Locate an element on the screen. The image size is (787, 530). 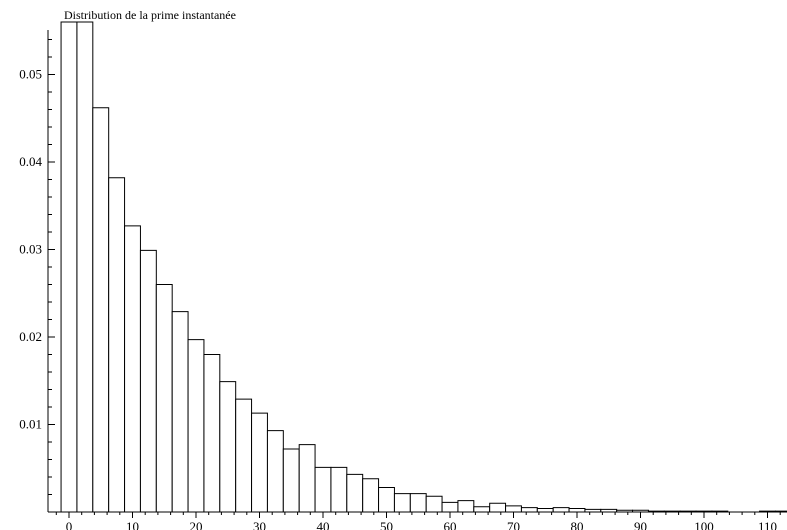
x-tick-label: 90 is located at coordinates (640, 524).